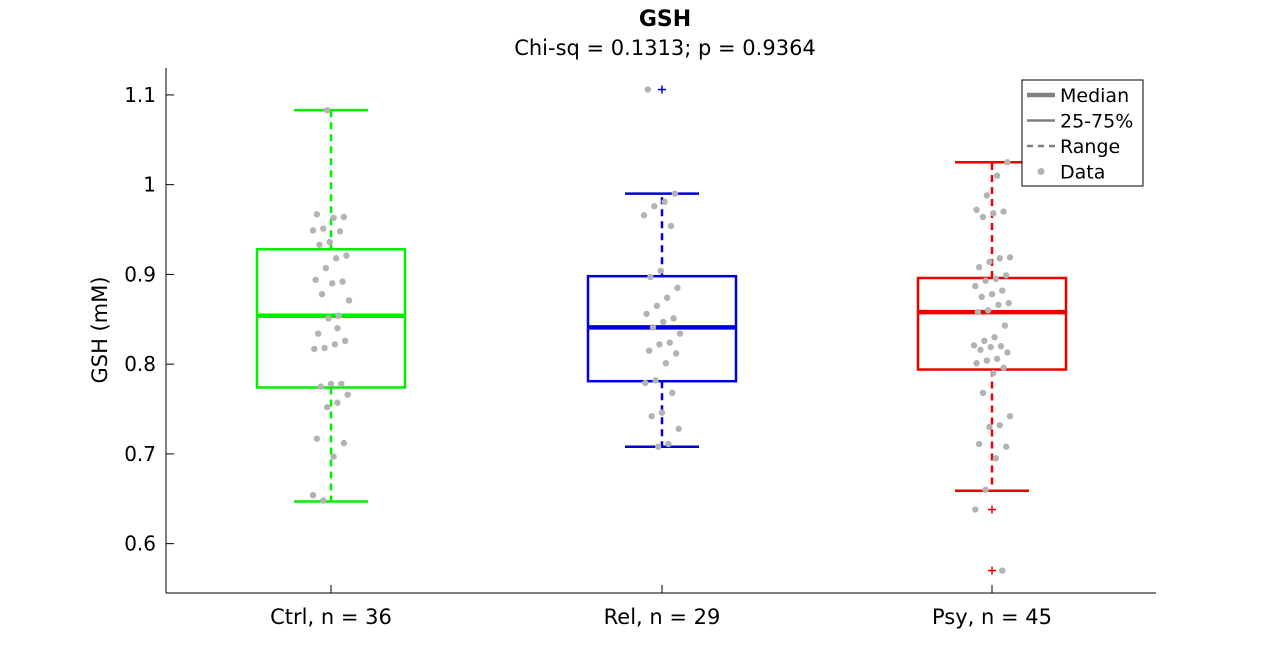  I want to click on chart-subtitle: Chi-sq = 0.1313; p = 0.9364, so click(665, 48).